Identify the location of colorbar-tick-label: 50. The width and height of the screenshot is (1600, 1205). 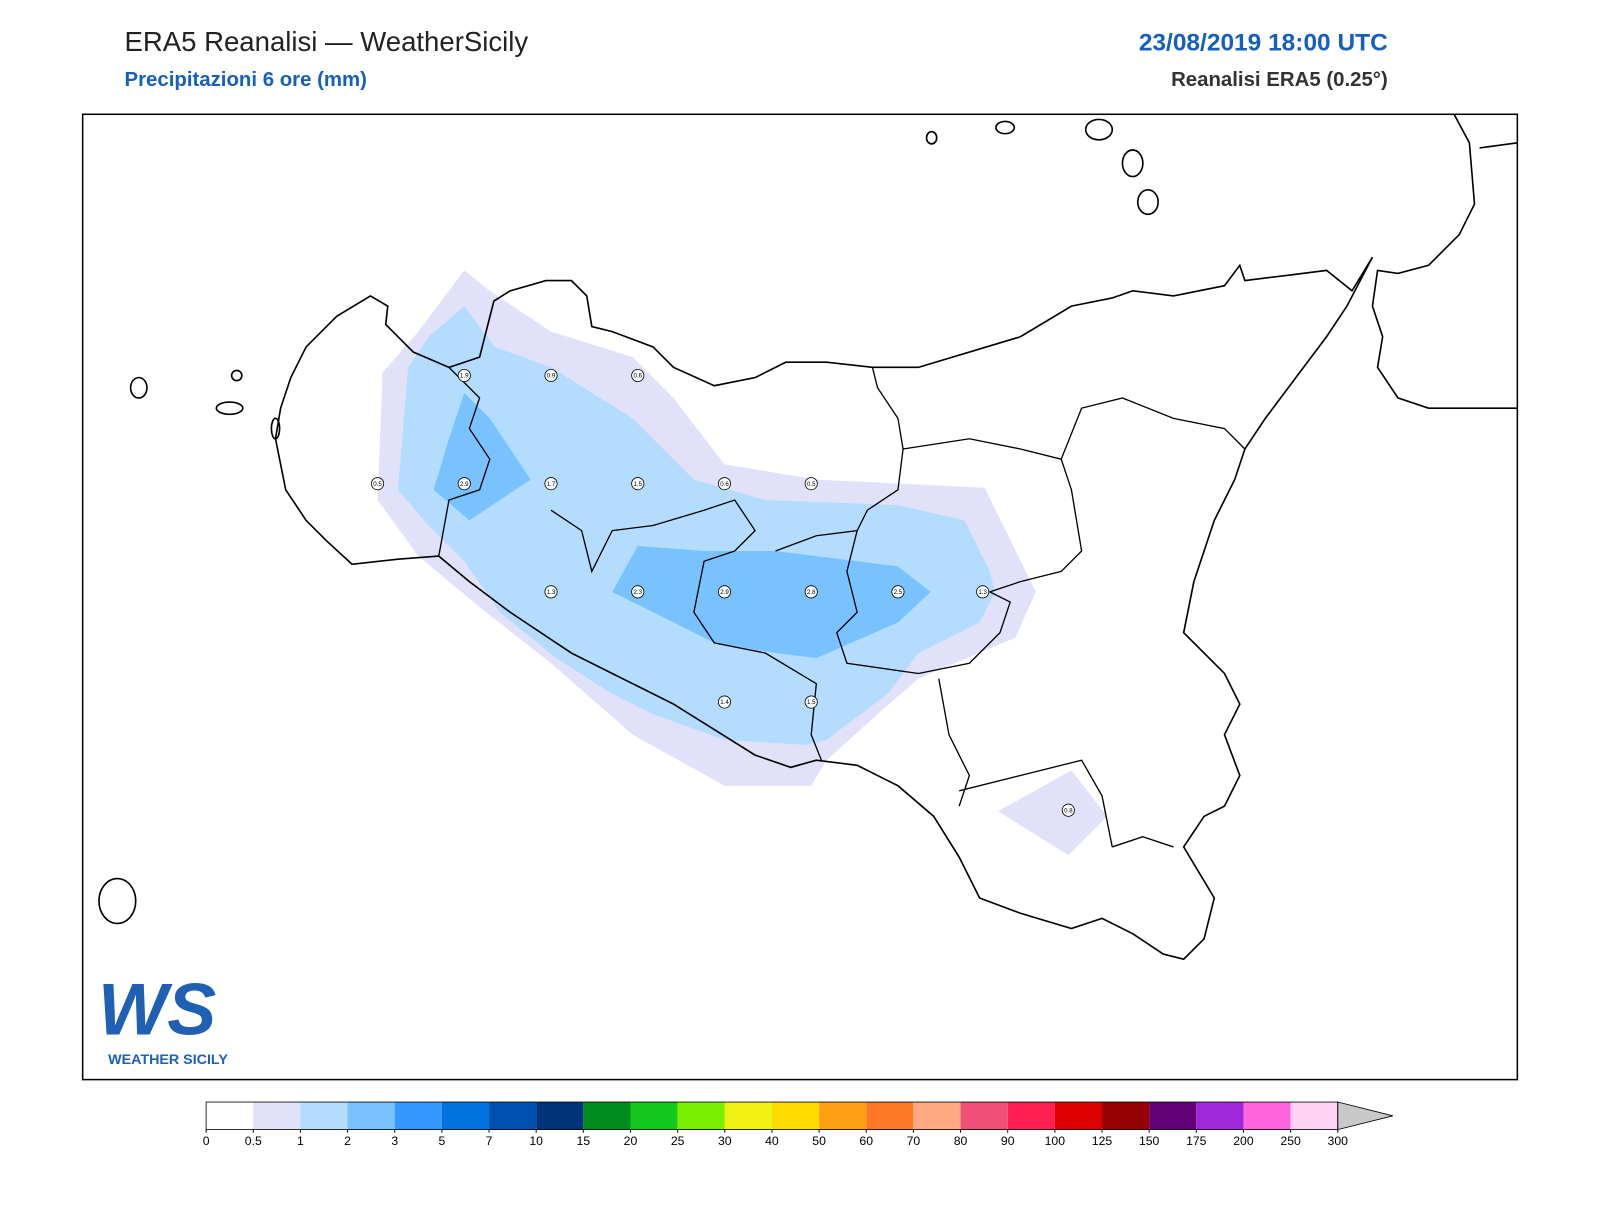
(819, 1141).